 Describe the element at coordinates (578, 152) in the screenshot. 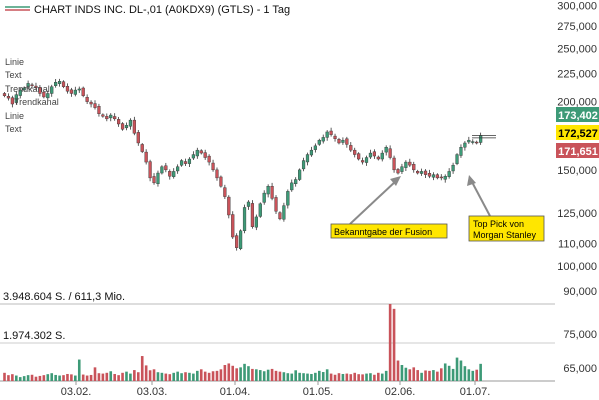

I see `price-badge-label: 171,651` at that location.